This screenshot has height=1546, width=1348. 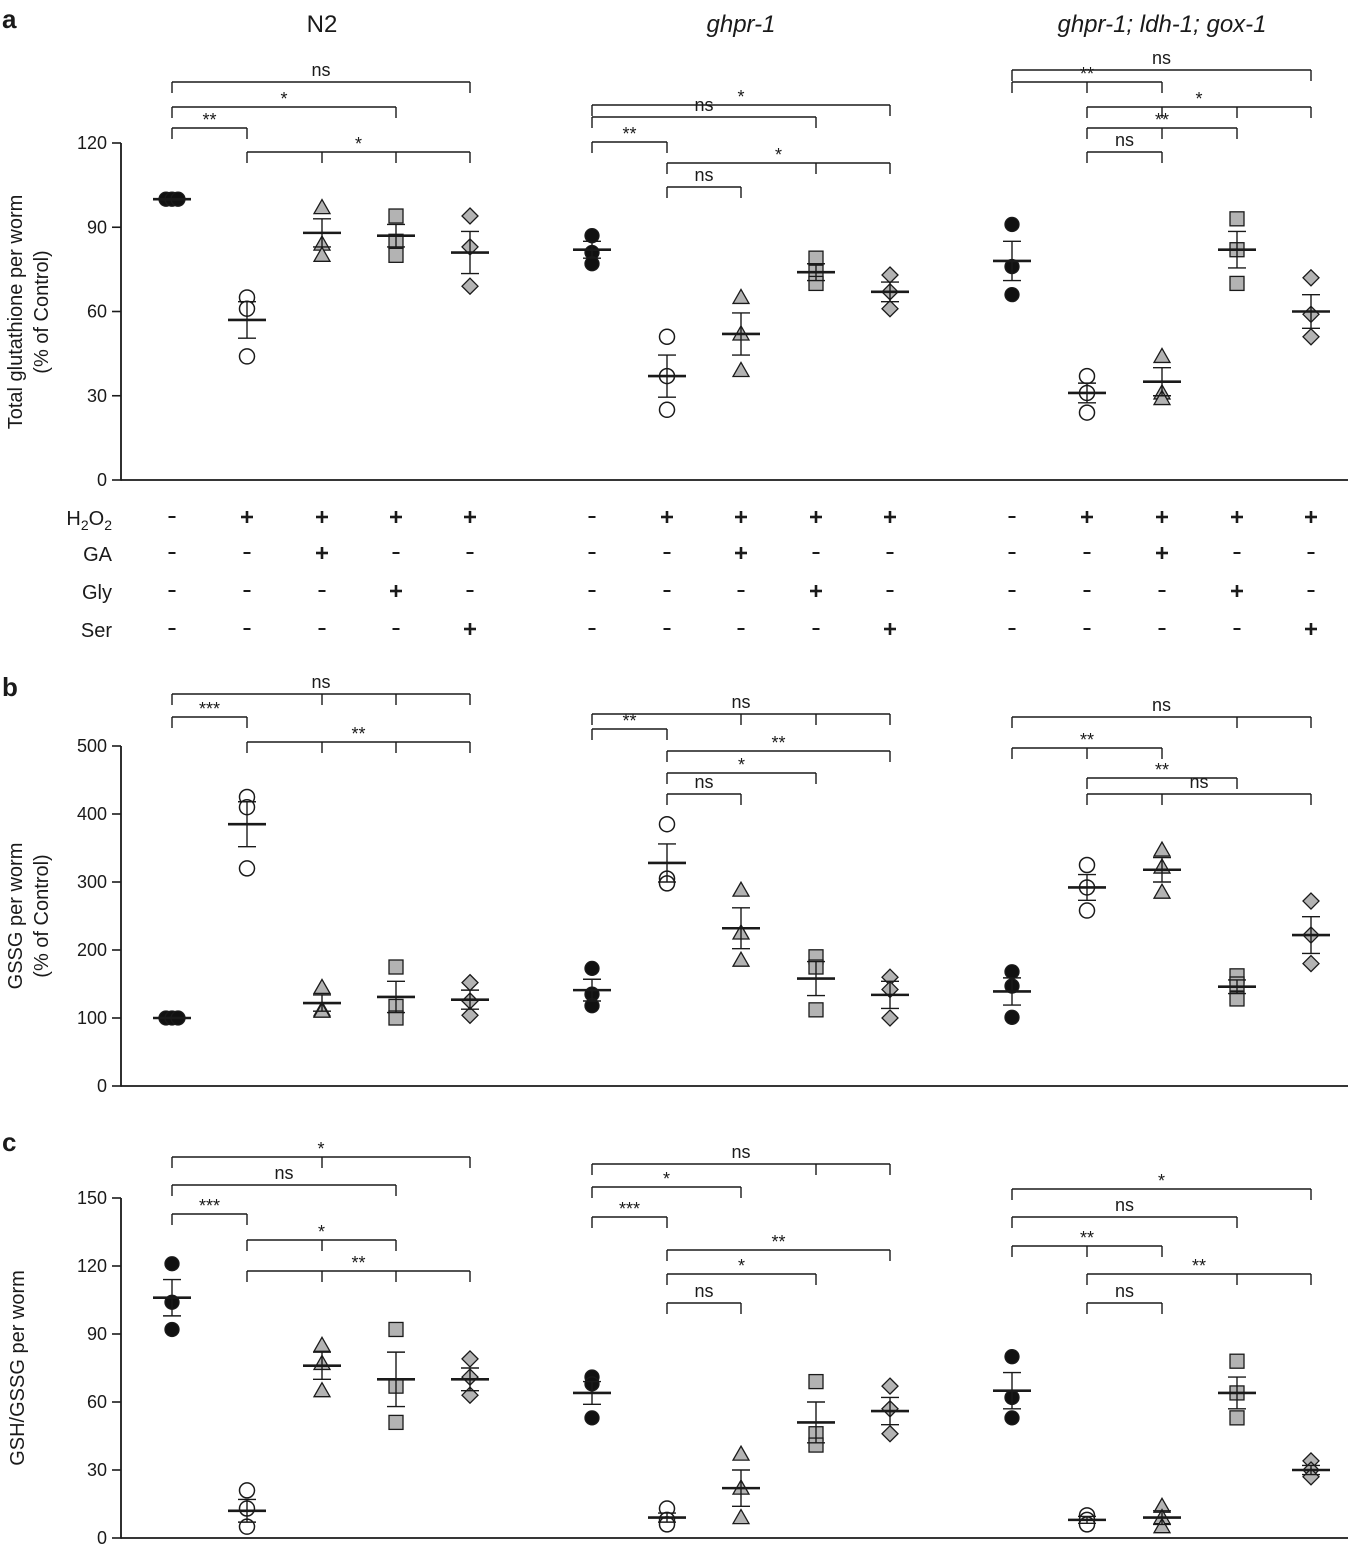 What do you see at coordinates (9, 19) in the screenshot?
I see `panel-letter: a` at bounding box center [9, 19].